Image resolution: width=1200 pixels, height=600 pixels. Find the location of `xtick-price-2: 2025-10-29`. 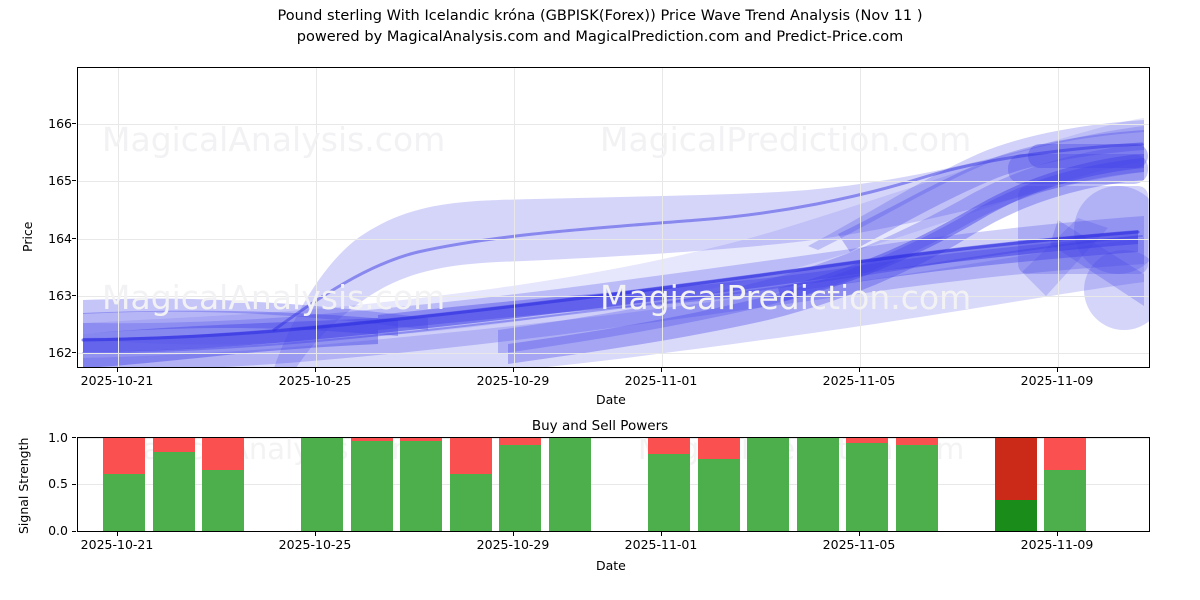

xtick-price-2: 2025-10-29 is located at coordinates (513, 380).